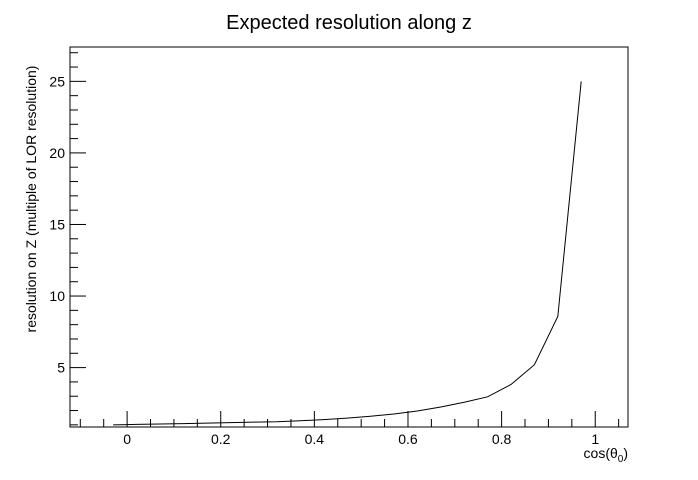  Describe the element at coordinates (315, 439) in the screenshot. I see `x-tick-label: 0.4` at that location.